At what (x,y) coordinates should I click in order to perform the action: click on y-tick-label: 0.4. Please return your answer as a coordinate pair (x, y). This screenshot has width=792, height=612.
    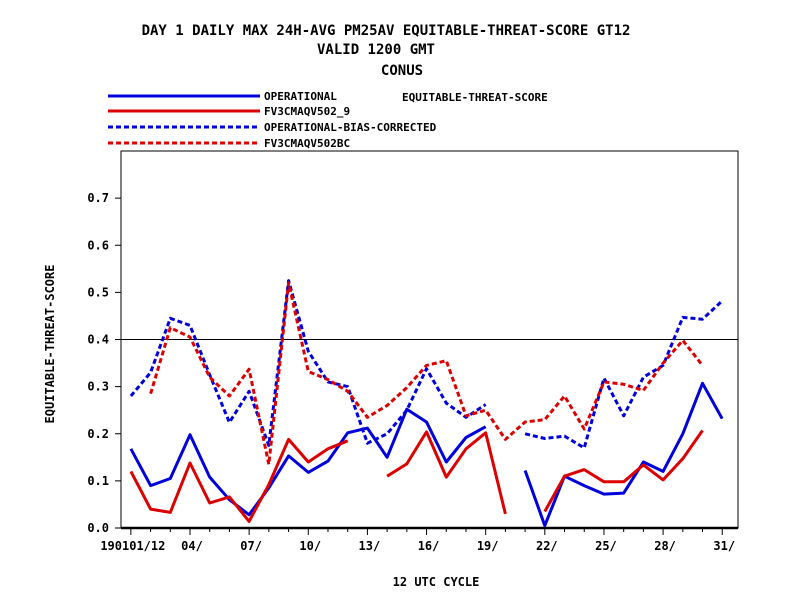
    Looking at the image, I should click on (98, 340).